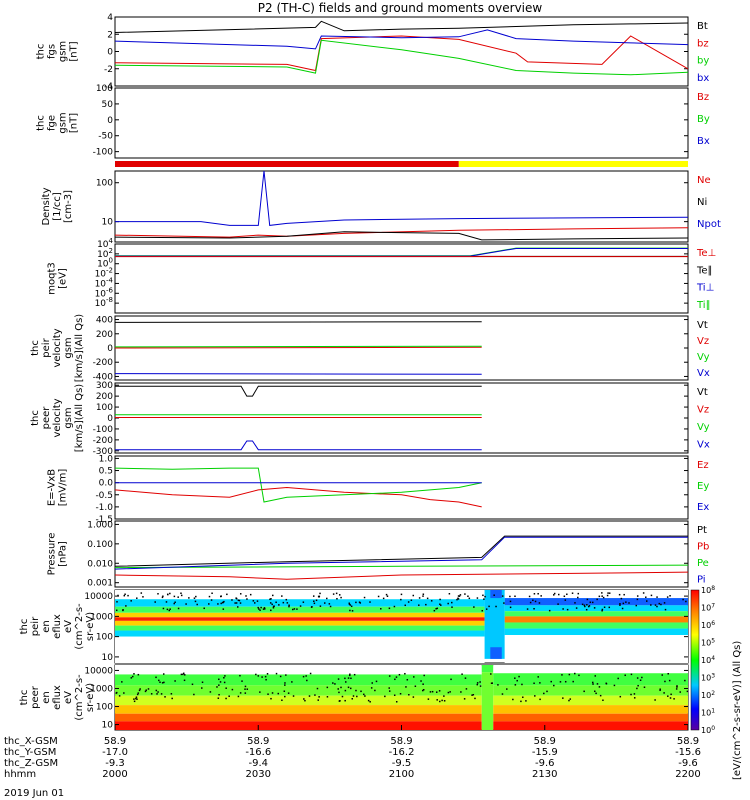  I want to click on x-row-value: -16.6, so click(258, 752).